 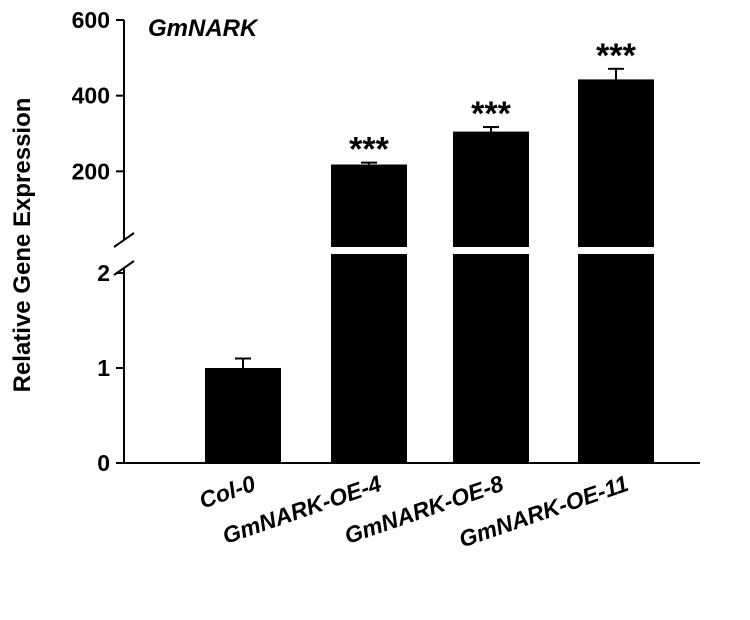 I want to click on y-tick-label: 200, so click(x=91, y=171).